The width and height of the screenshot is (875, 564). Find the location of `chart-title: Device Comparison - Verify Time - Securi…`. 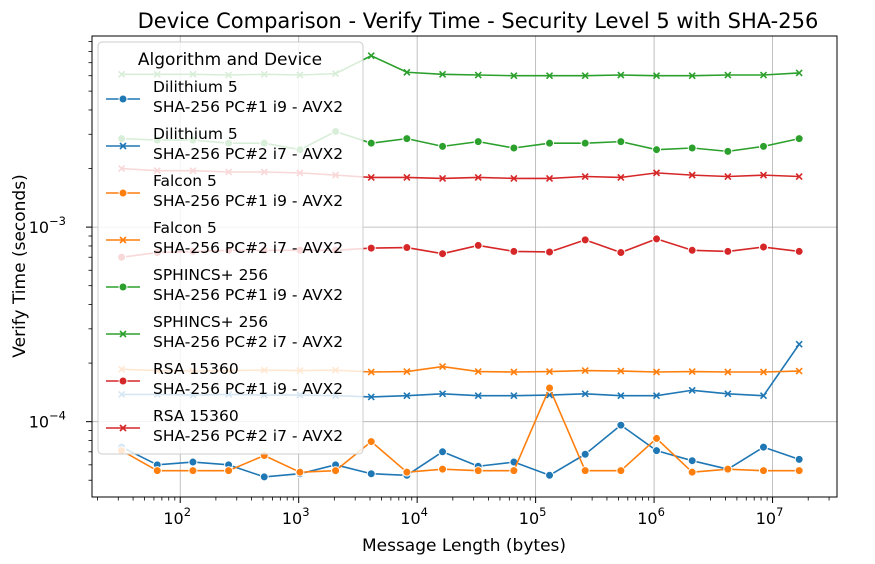

chart-title: Device Comparison - Verify Time - Securi… is located at coordinates (478, 21).